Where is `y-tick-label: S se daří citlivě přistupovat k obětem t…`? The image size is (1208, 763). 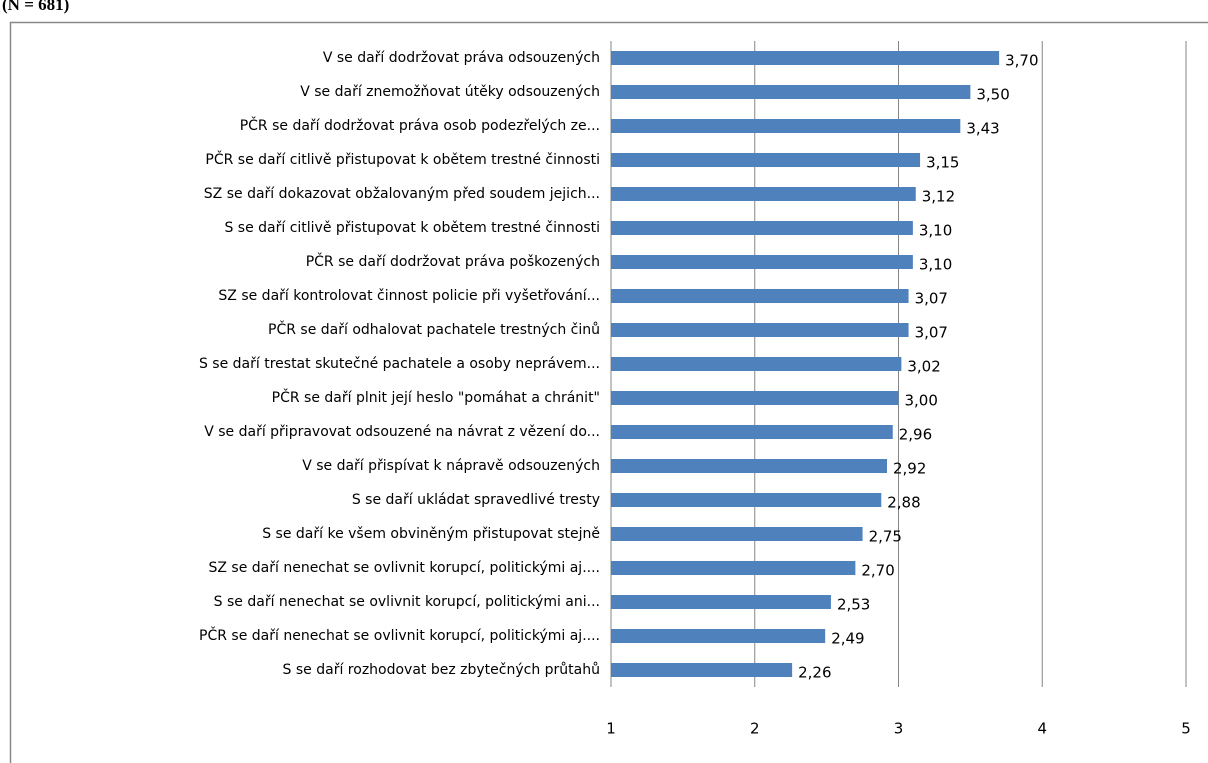
y-tick-label: S se daří citlivě přistupovat k obětem t… is located at coordinates (412, 228).